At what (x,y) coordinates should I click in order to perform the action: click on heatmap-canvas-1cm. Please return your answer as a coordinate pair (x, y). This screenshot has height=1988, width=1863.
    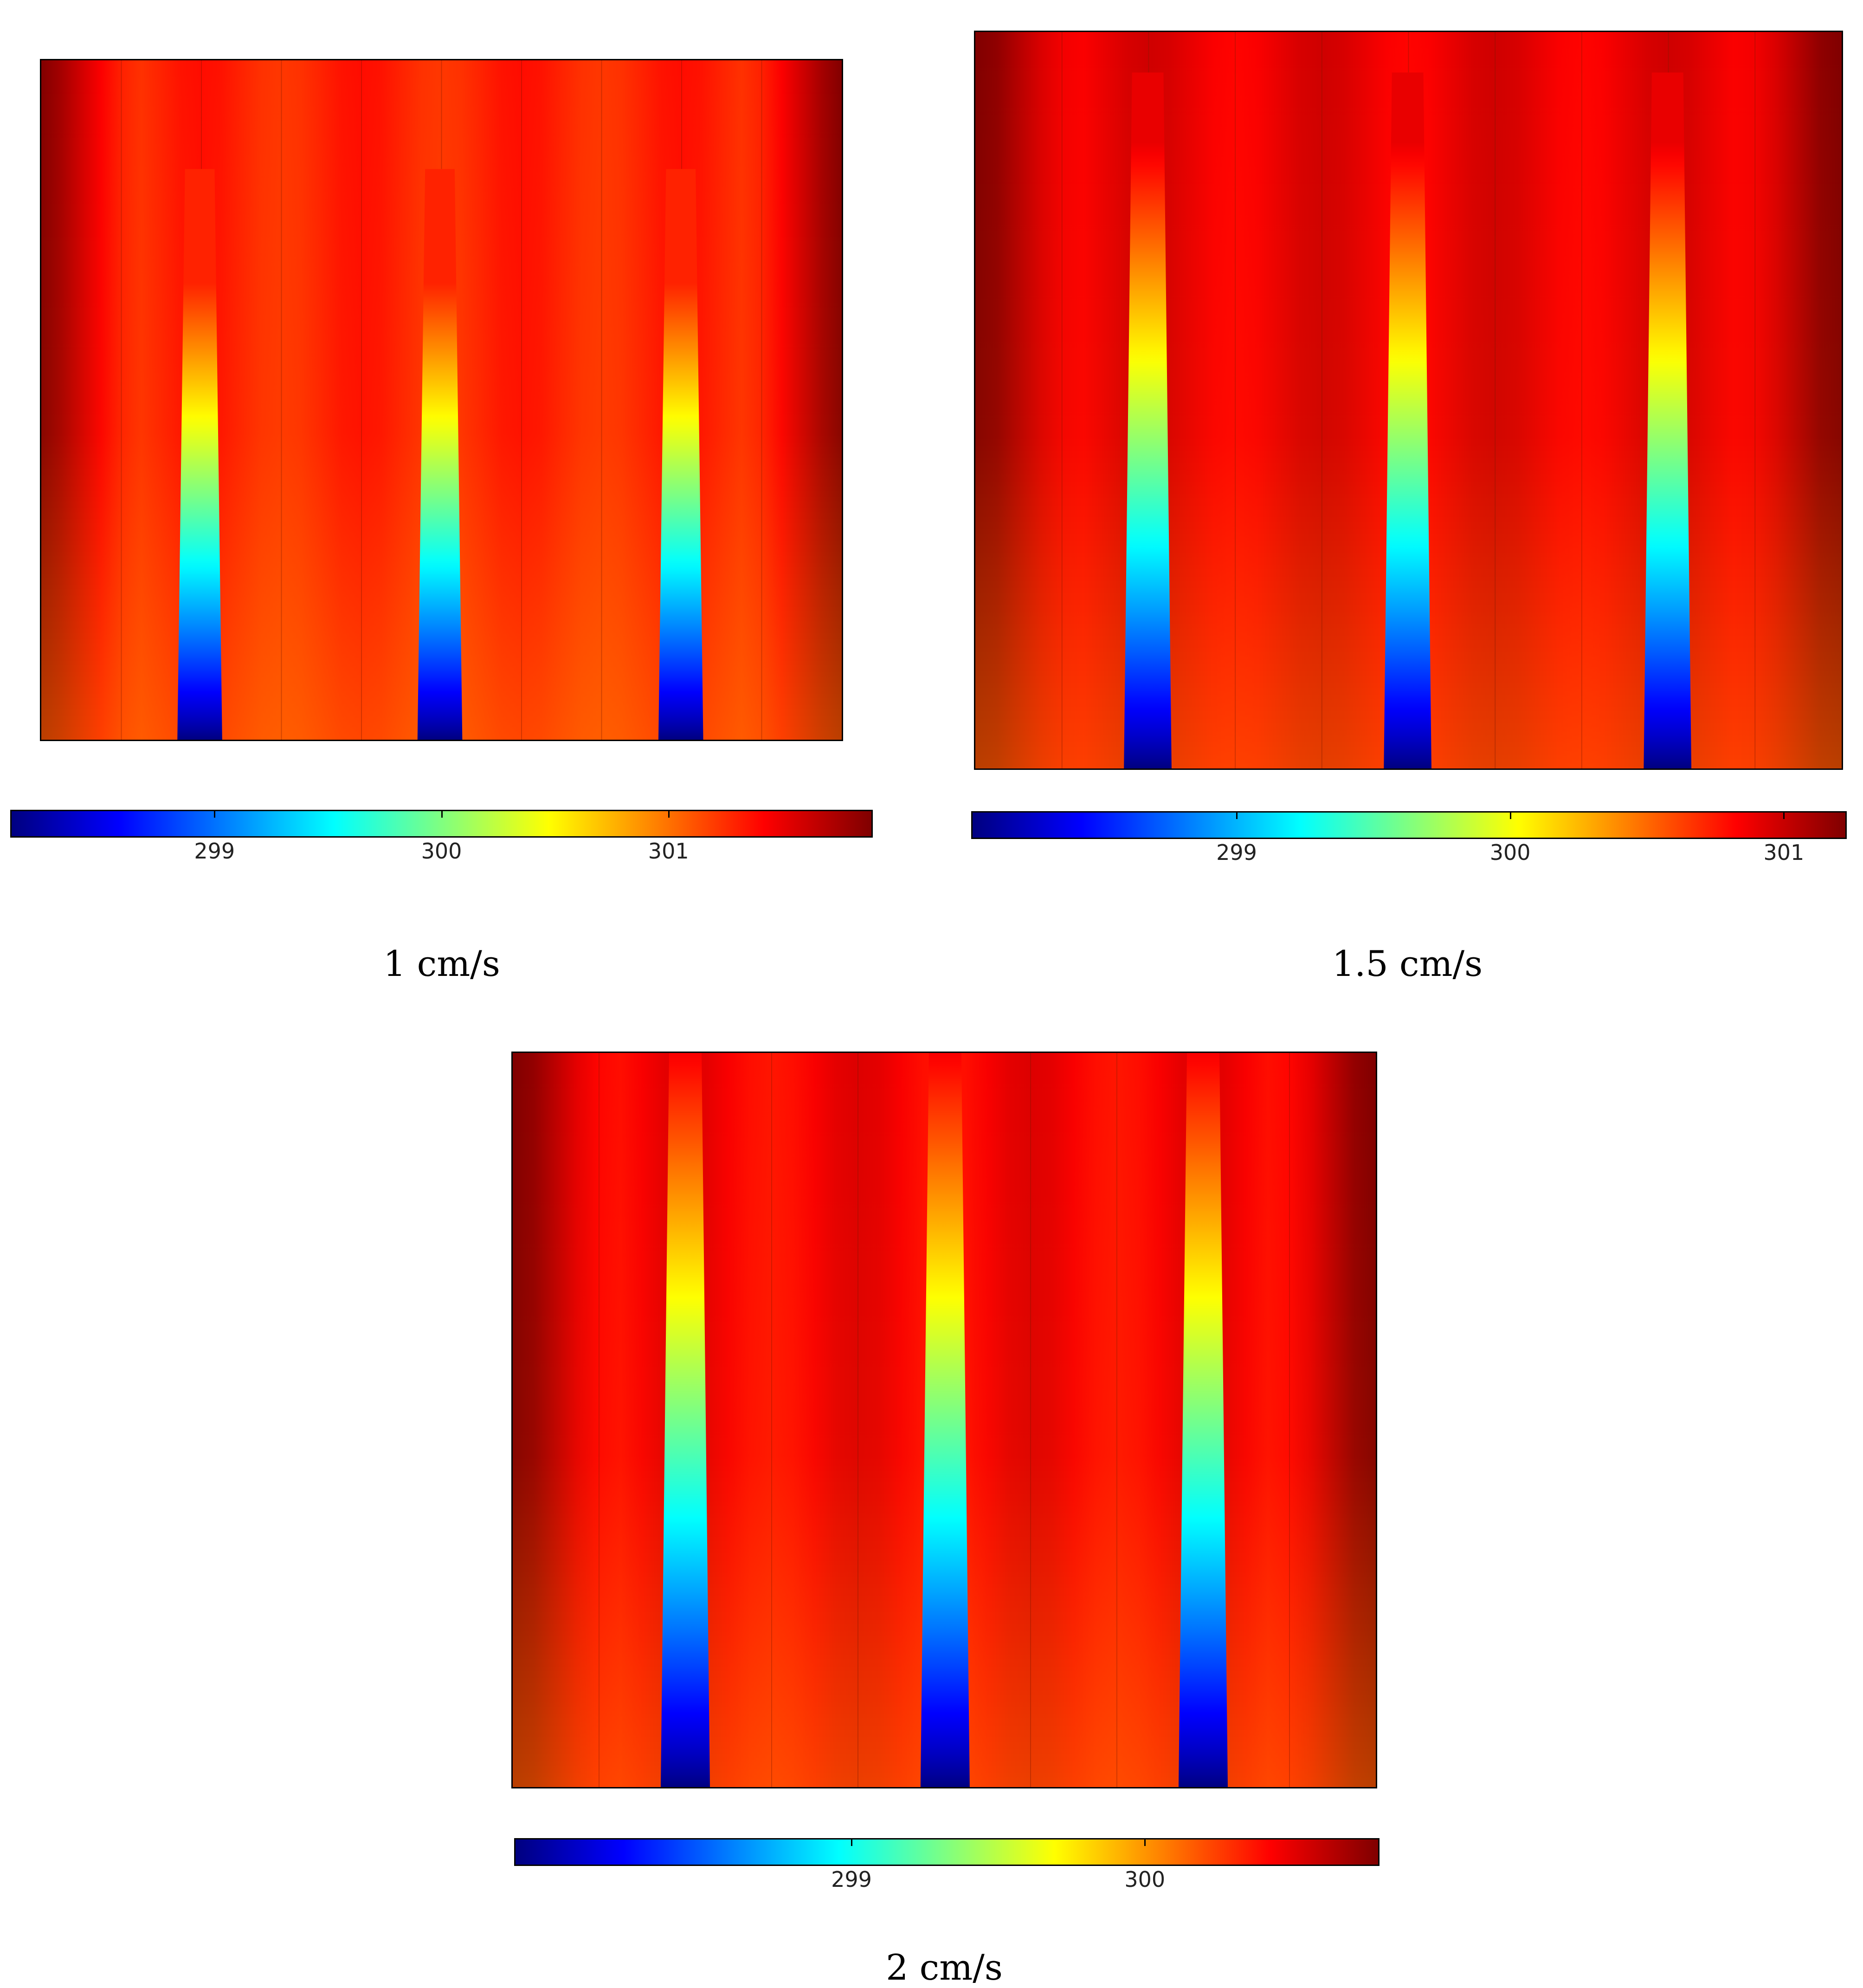
    Looking at the image, I should click on (441, 400).